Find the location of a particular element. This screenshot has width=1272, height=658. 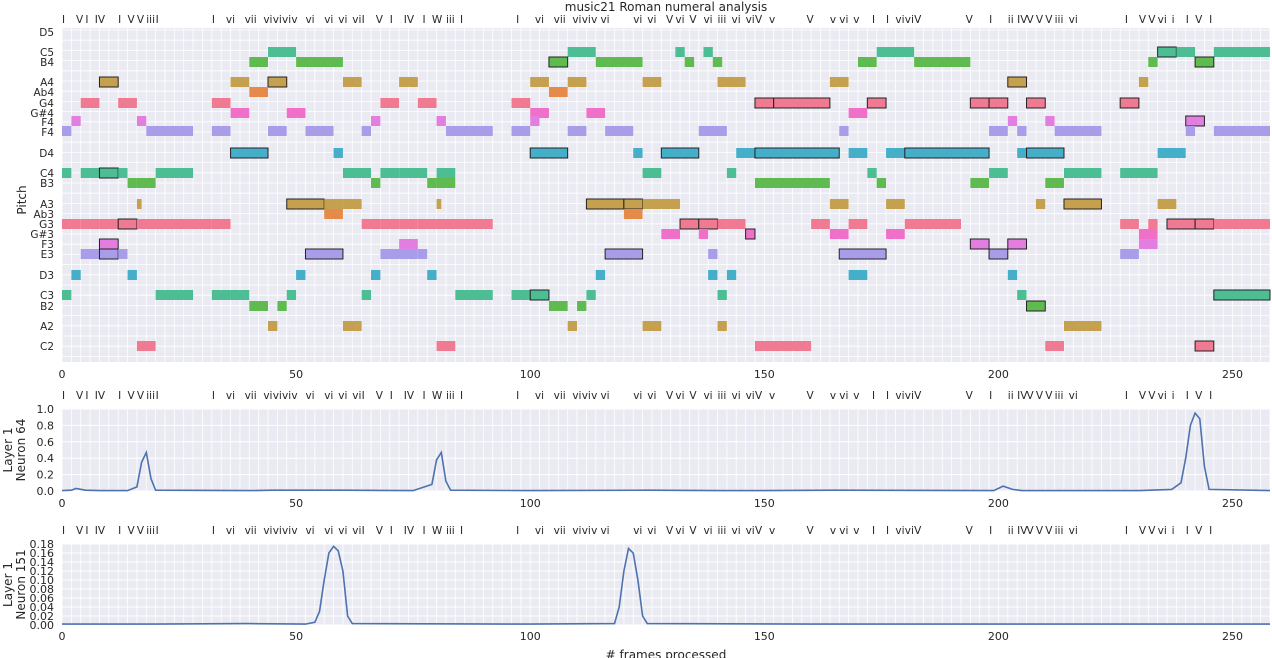

neuron-64-plot-area is located at coordinates (666, 450).